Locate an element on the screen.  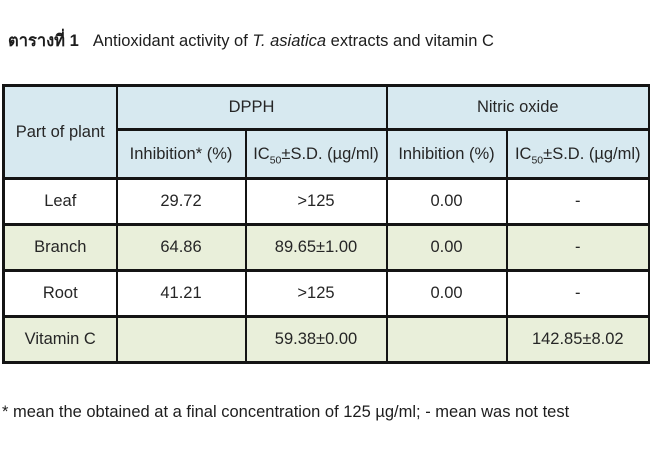
table-row-vitamin-c: Vitamin C 59.38±0.00 142.85±8.02 is located at coordinates (326, 339).